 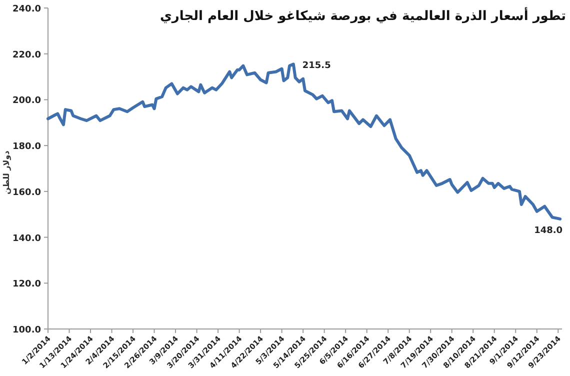 I want to click on ylabel: دولار للطن, so click(x=6, y=172).